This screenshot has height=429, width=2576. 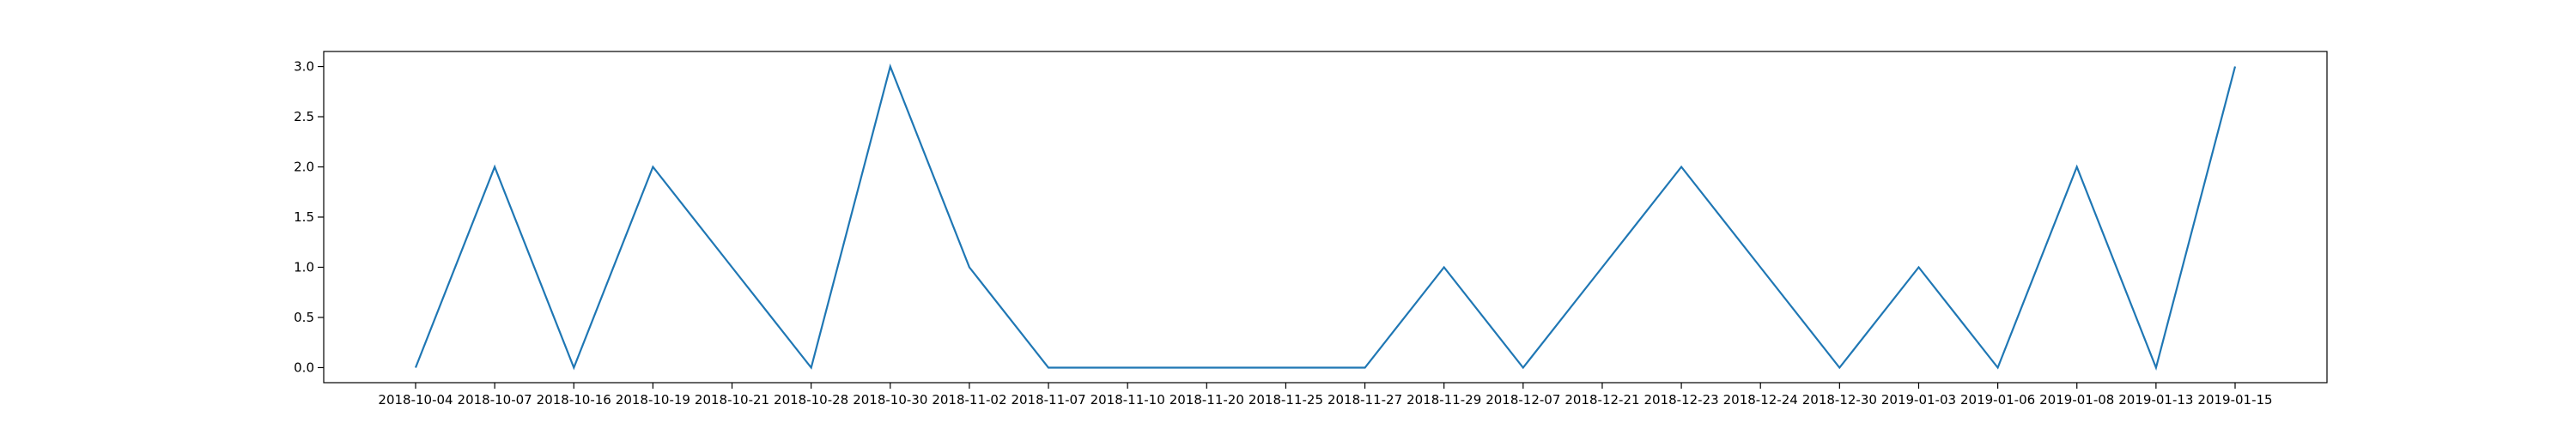 I want to click on x-tick-label: 2019-01-06, so click(x=1997, y=400).